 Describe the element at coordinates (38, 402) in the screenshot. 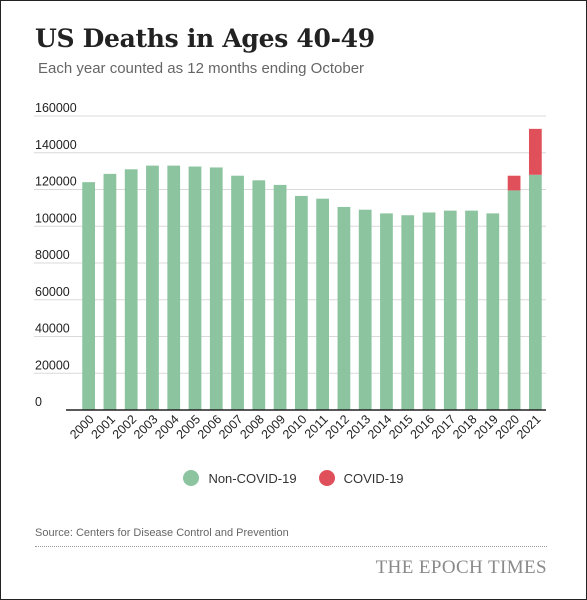

I see `y-tick-label-0: 0` at that location.